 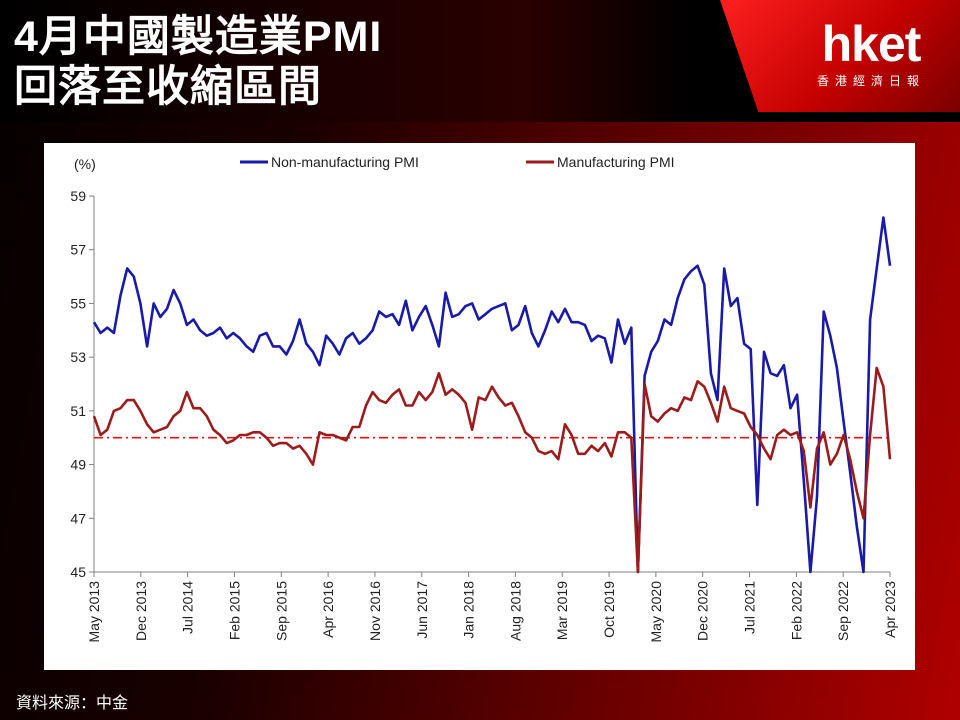 I want to click on logo-backdrop, so click(x=840, y=56).